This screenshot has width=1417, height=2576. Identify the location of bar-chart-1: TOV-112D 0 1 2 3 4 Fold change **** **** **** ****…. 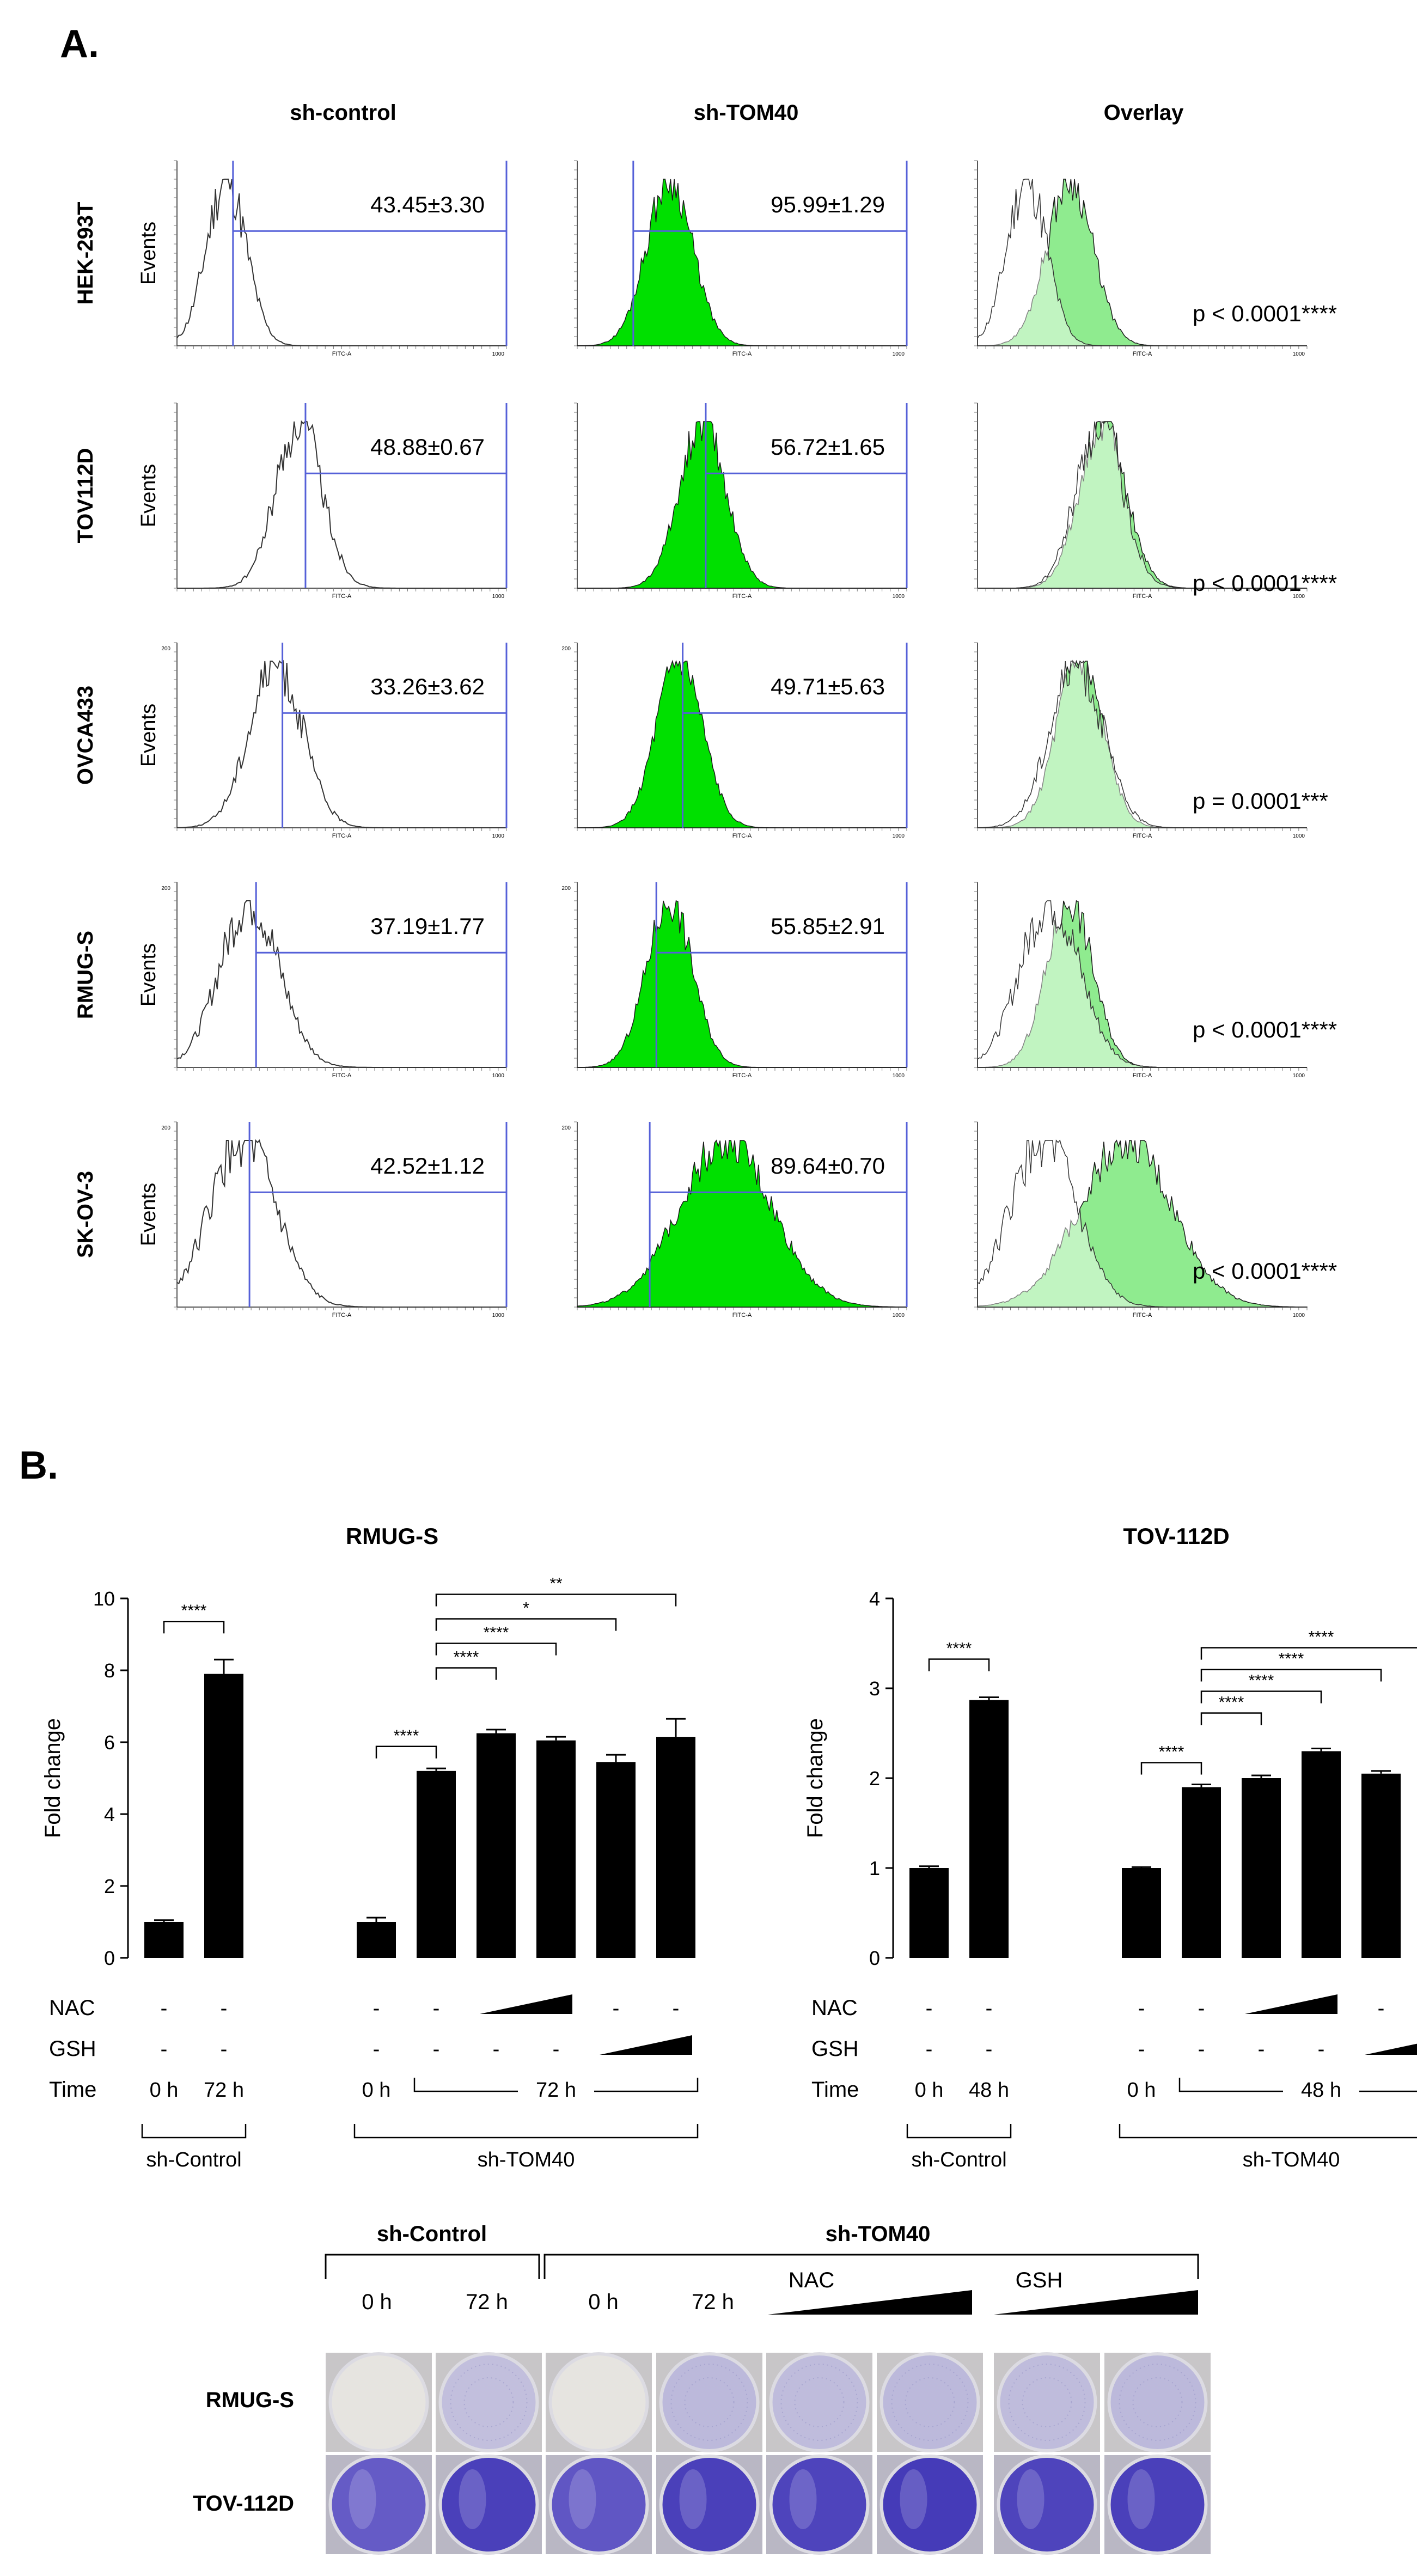
(1110, 1847).